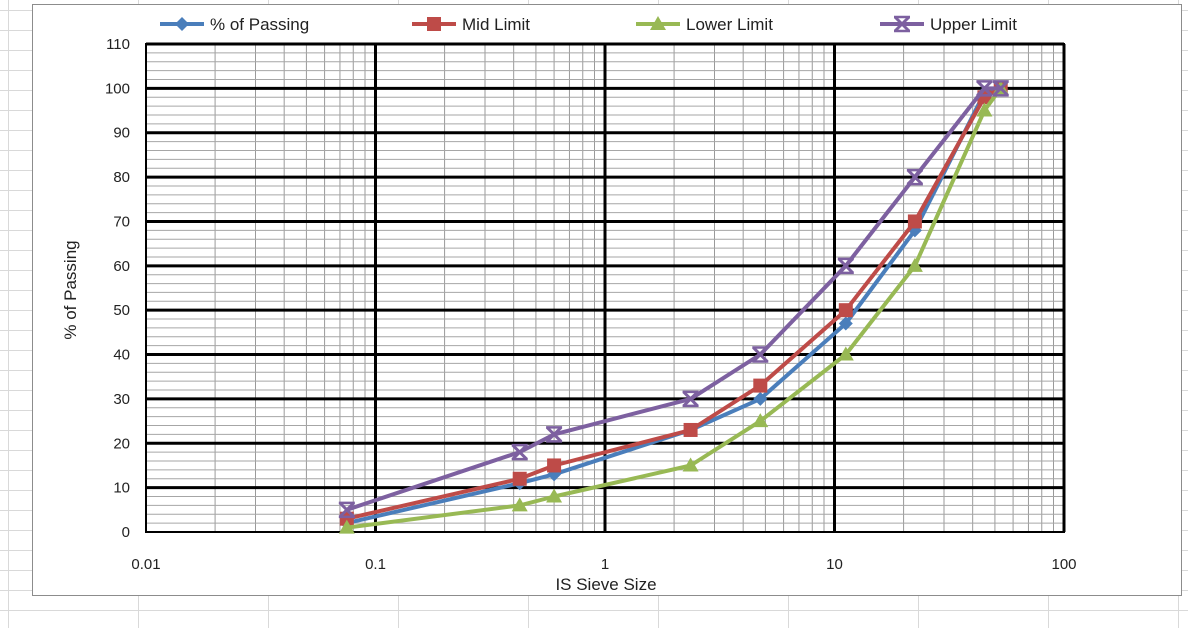 This screenshot has width=1188, height=628. I want to click on y-tick-label: 60, so click(121, 266).